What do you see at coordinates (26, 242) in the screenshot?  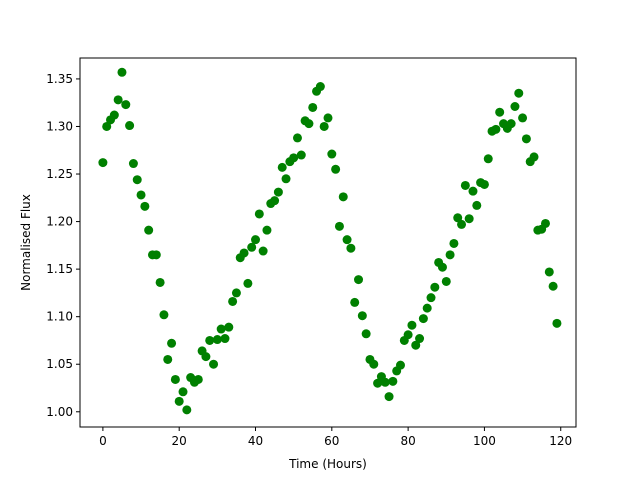 I see `y-axis-label: Normalised Flux` at bounding box center [26, 242].